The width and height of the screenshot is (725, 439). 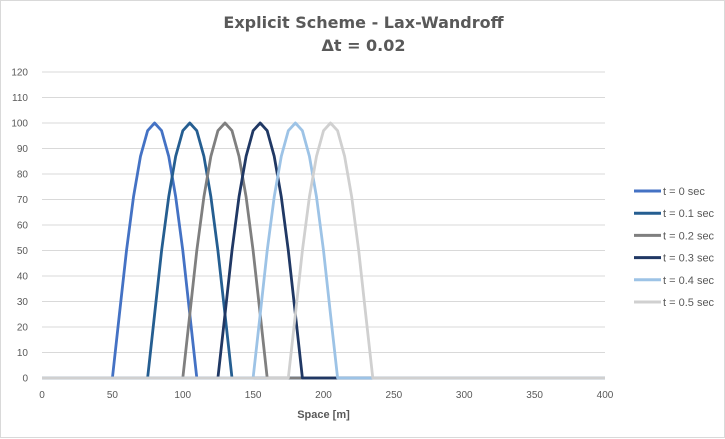 I want to click on y-tick-label: 50, so click(x=23, y=251).